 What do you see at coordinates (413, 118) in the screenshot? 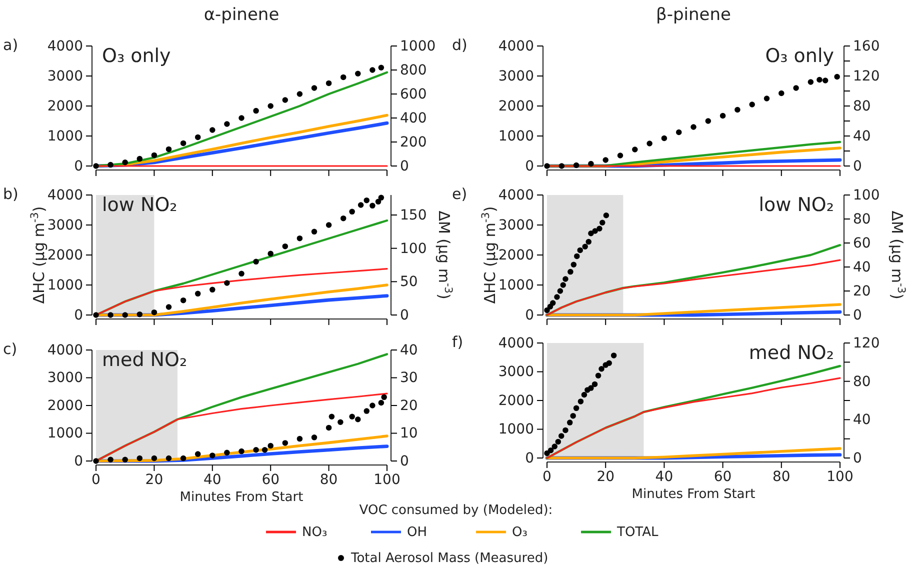
I see `y2-tick-label: 400` at bounding box center [413, 118].